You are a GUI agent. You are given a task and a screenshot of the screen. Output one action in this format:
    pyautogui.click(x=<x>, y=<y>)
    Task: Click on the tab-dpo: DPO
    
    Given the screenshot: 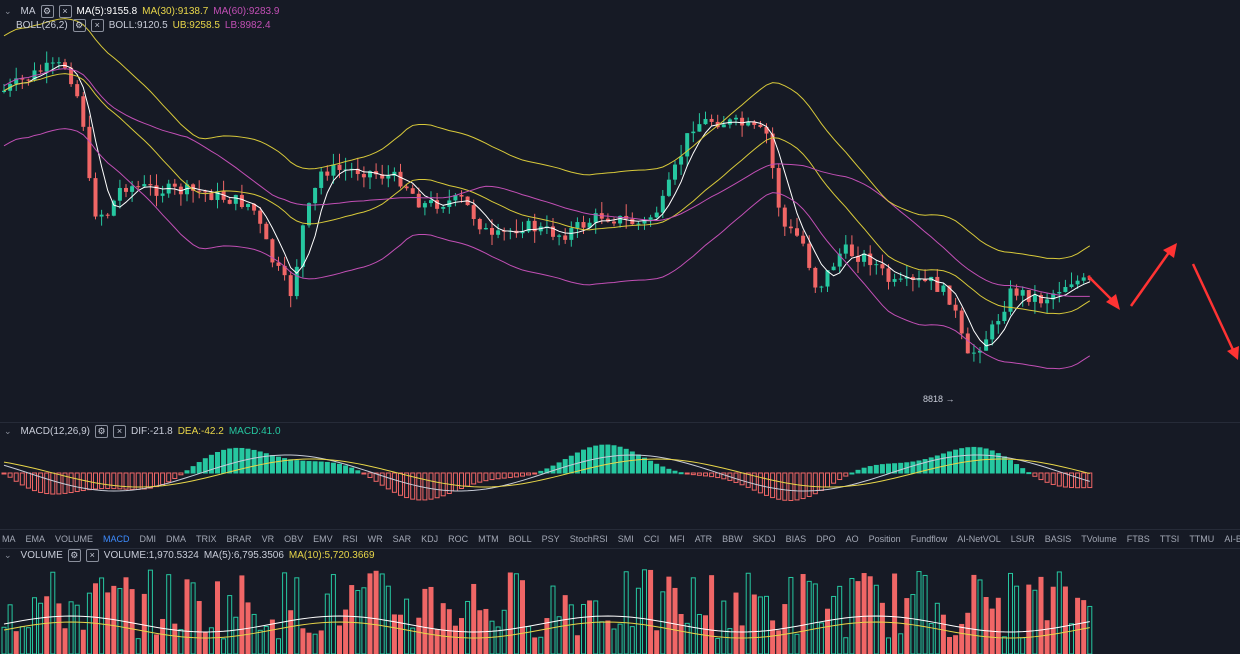 What is the action you would take?
    pyautogui.click(x=826, y=539)
    